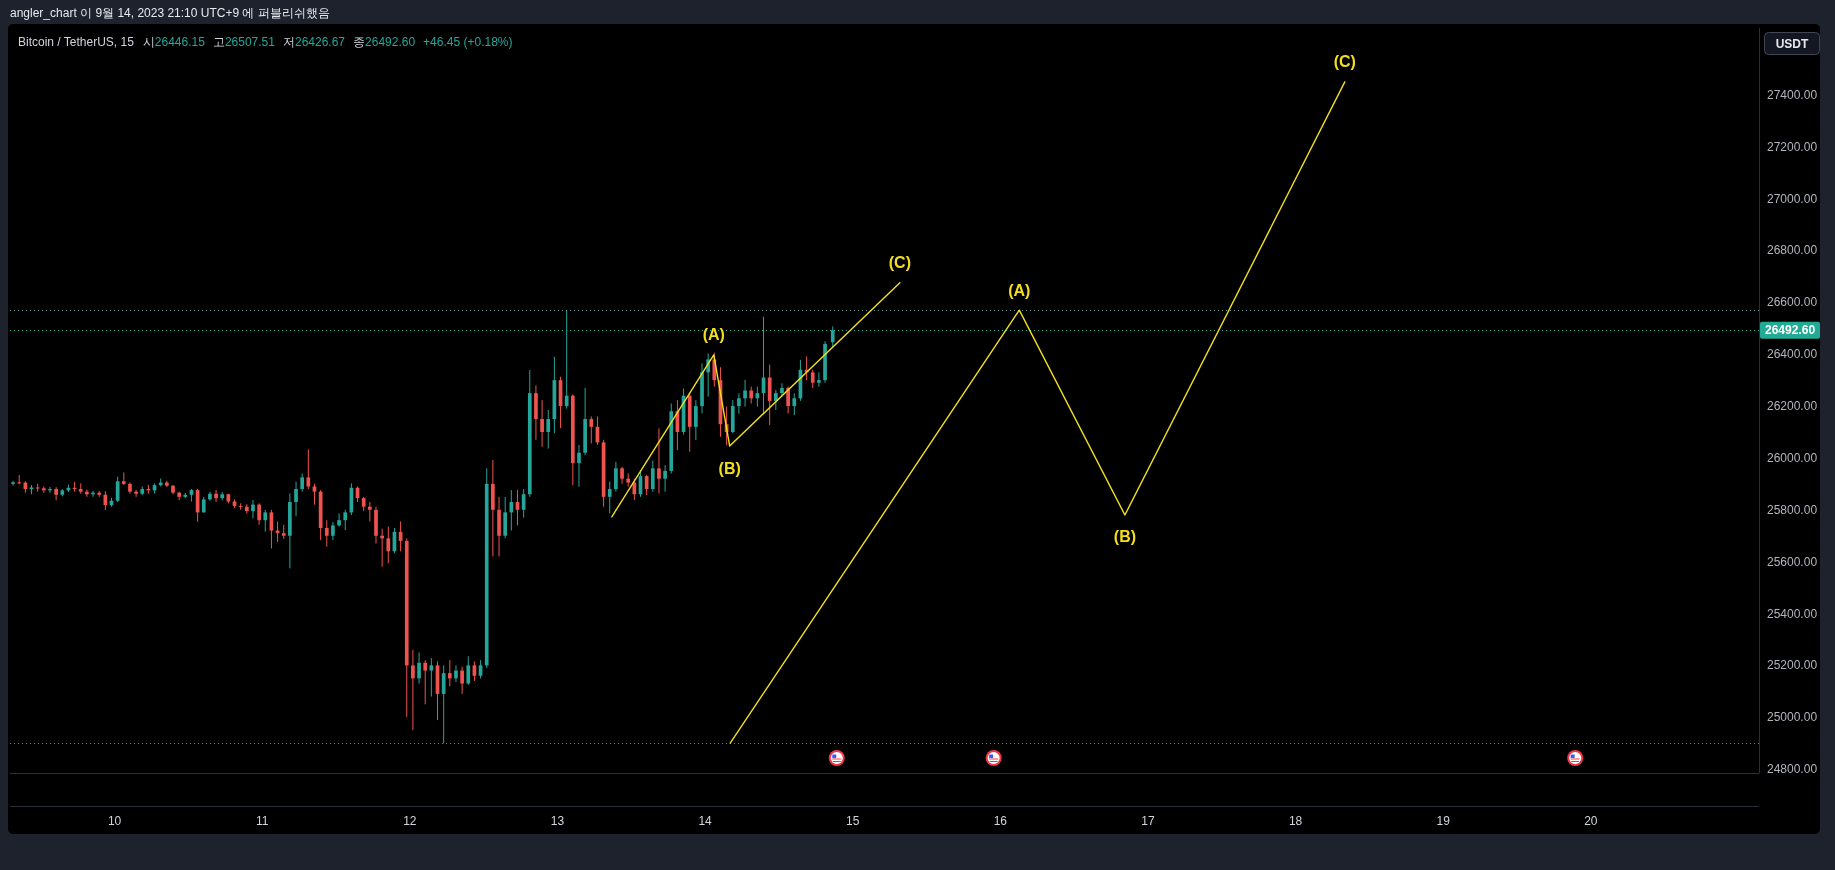 This screenshot has width=1835, height=870. Describe the element at coordinates (1792, 44) in the screenshot. I see `y-axis-title: USDT` at that location.